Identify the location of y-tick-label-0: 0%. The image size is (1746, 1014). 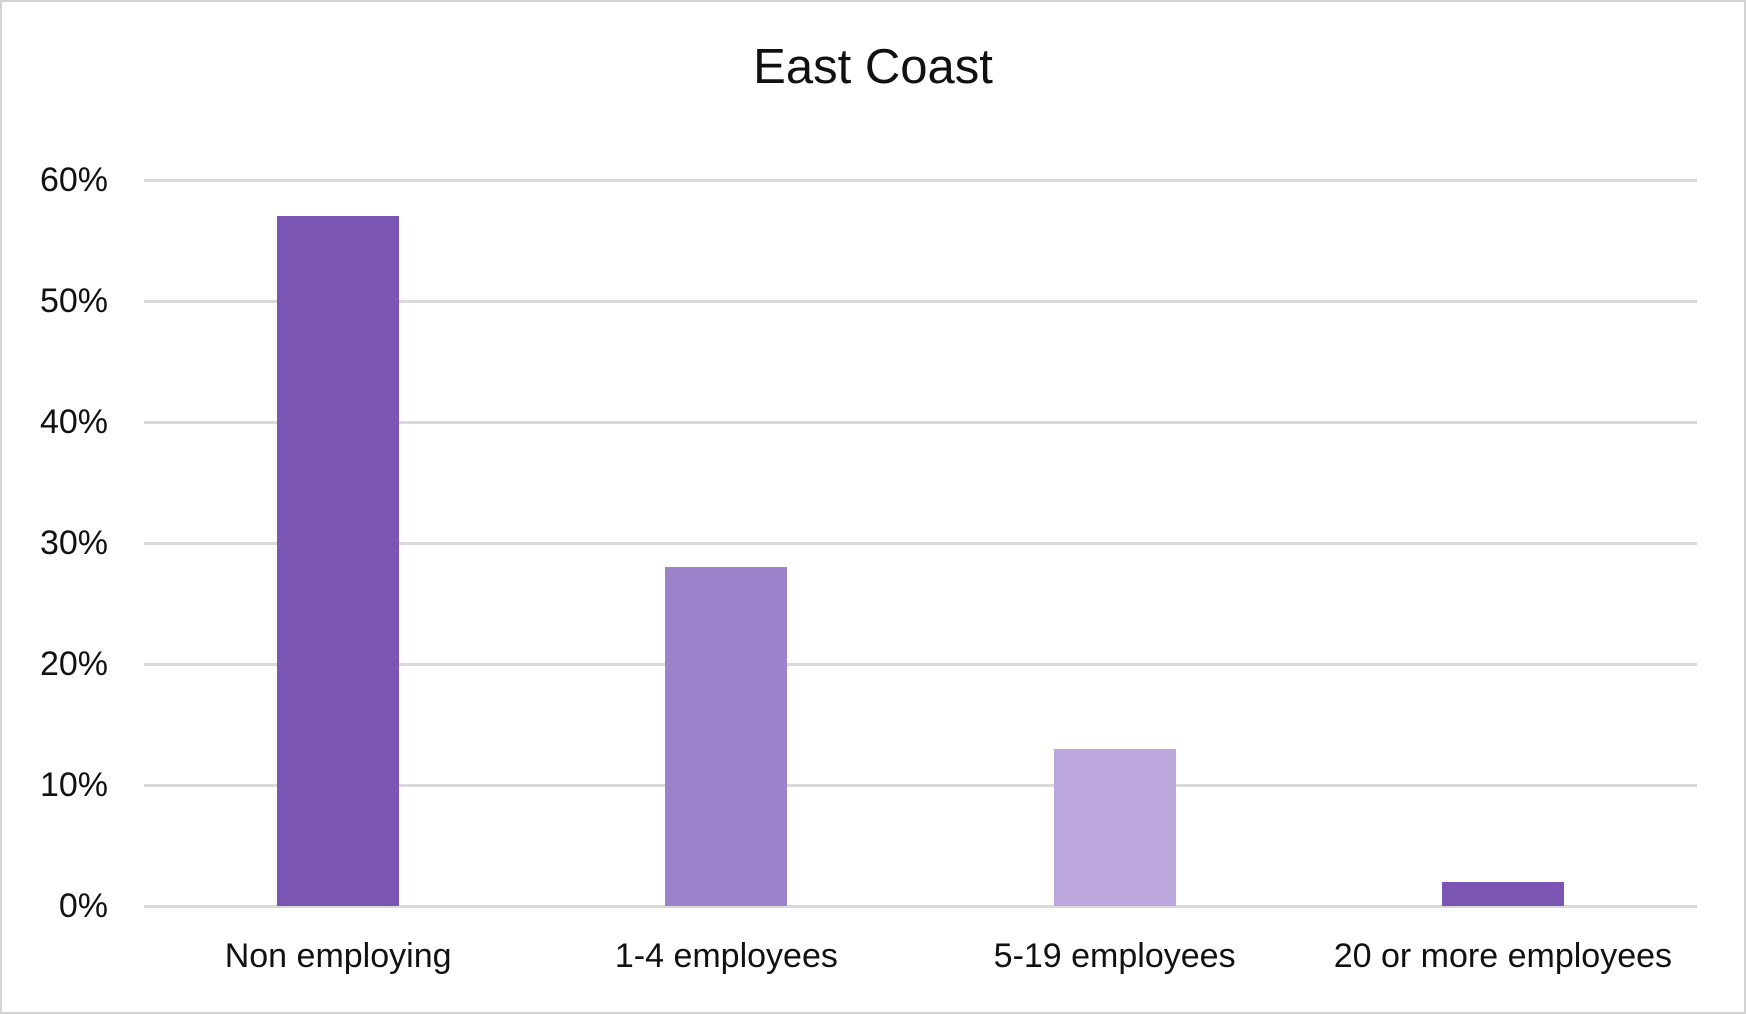
(83, 906).